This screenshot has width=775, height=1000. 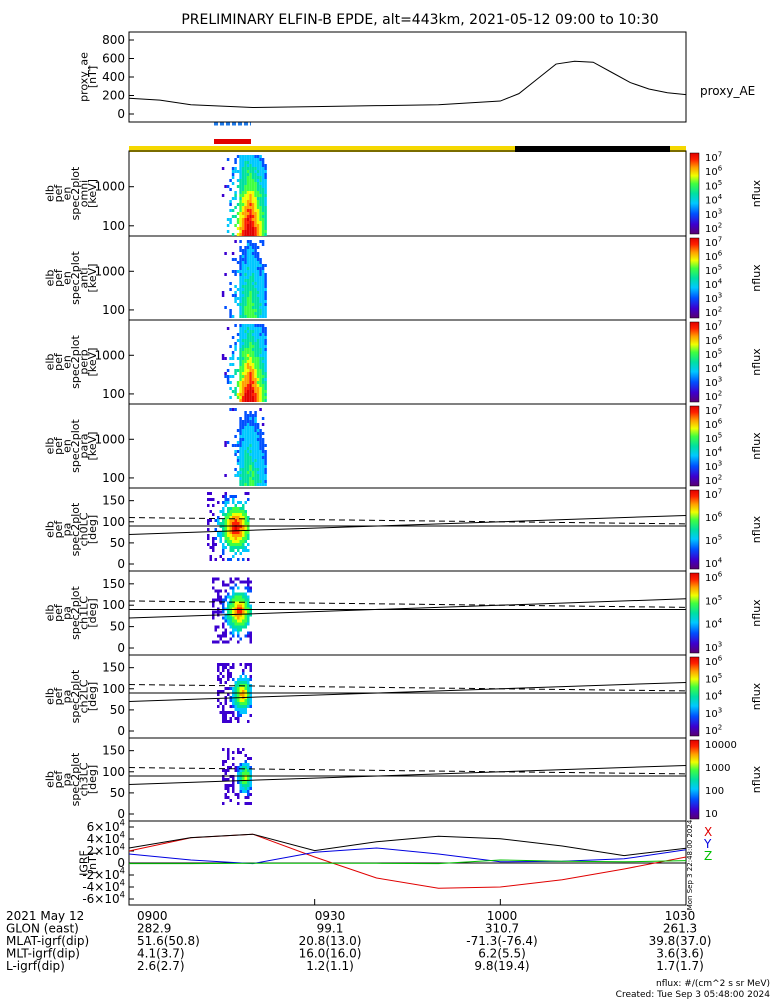 What do you see at coordinates (58, 696) in the screenshot?
I see `y-axis-label: pef` at bounding box center [58, 696].